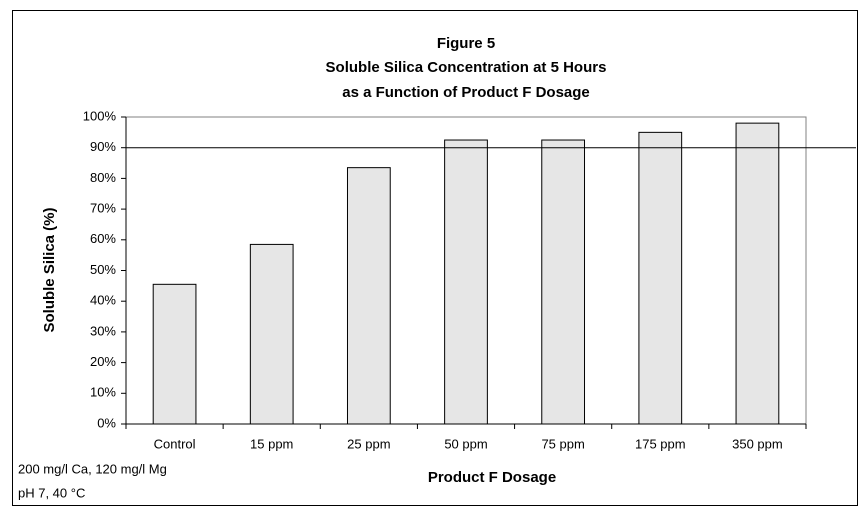 This screenshot has height=512, width=868. What do you see at coordinates (465, 443) in the screenshot?
I see `x-tick-label: 50 ppm` at bounding box center [465, 443].